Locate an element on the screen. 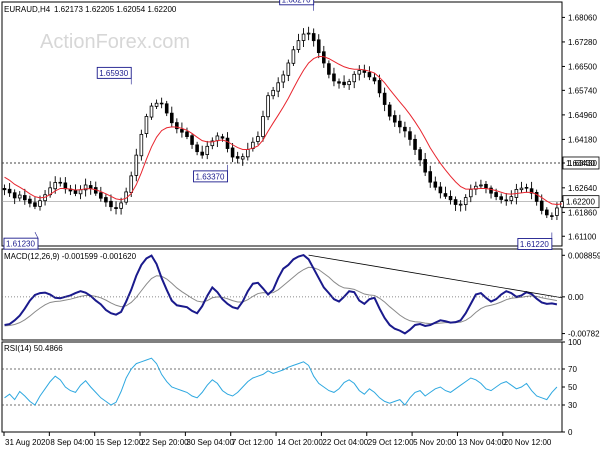 The width and height of the screenshot is (600, 450). annotation-label: 1.63370 is located at coordinates (210, 176).